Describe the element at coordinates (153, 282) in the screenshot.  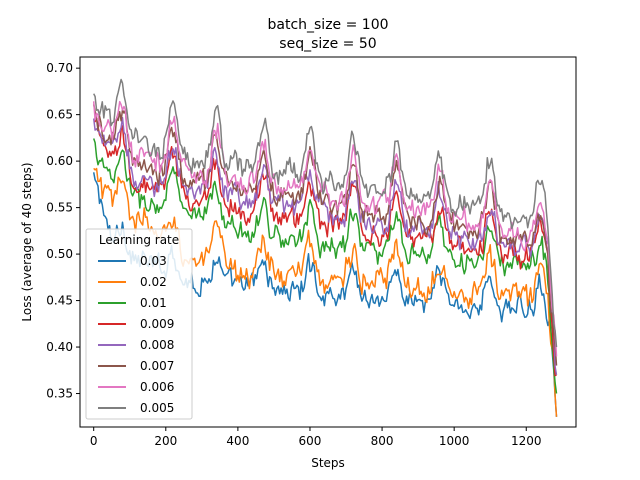
I see `legend-label: 0.02` at that location.